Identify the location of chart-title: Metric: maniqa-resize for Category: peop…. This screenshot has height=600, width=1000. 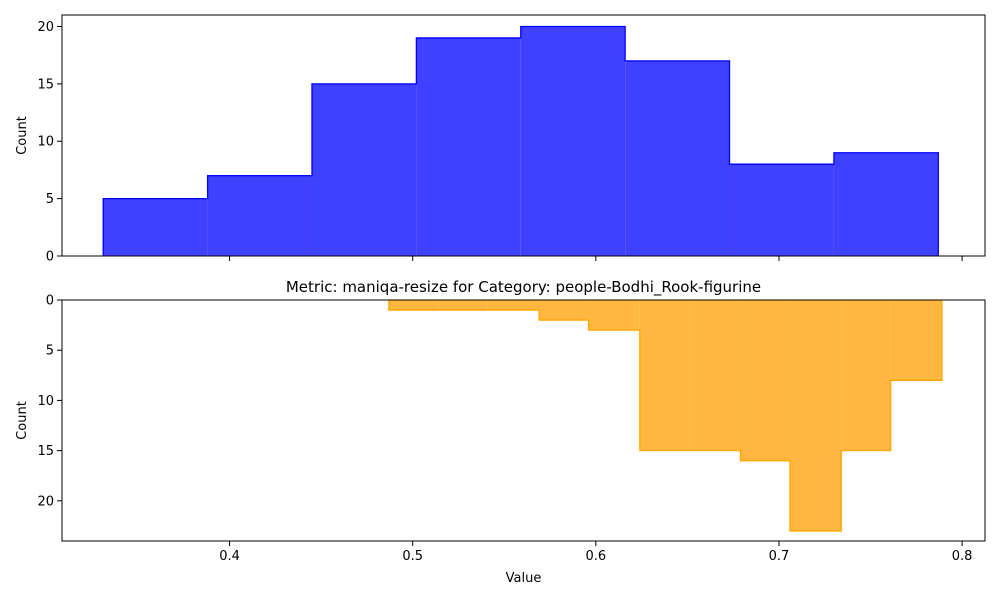
(523, 287).